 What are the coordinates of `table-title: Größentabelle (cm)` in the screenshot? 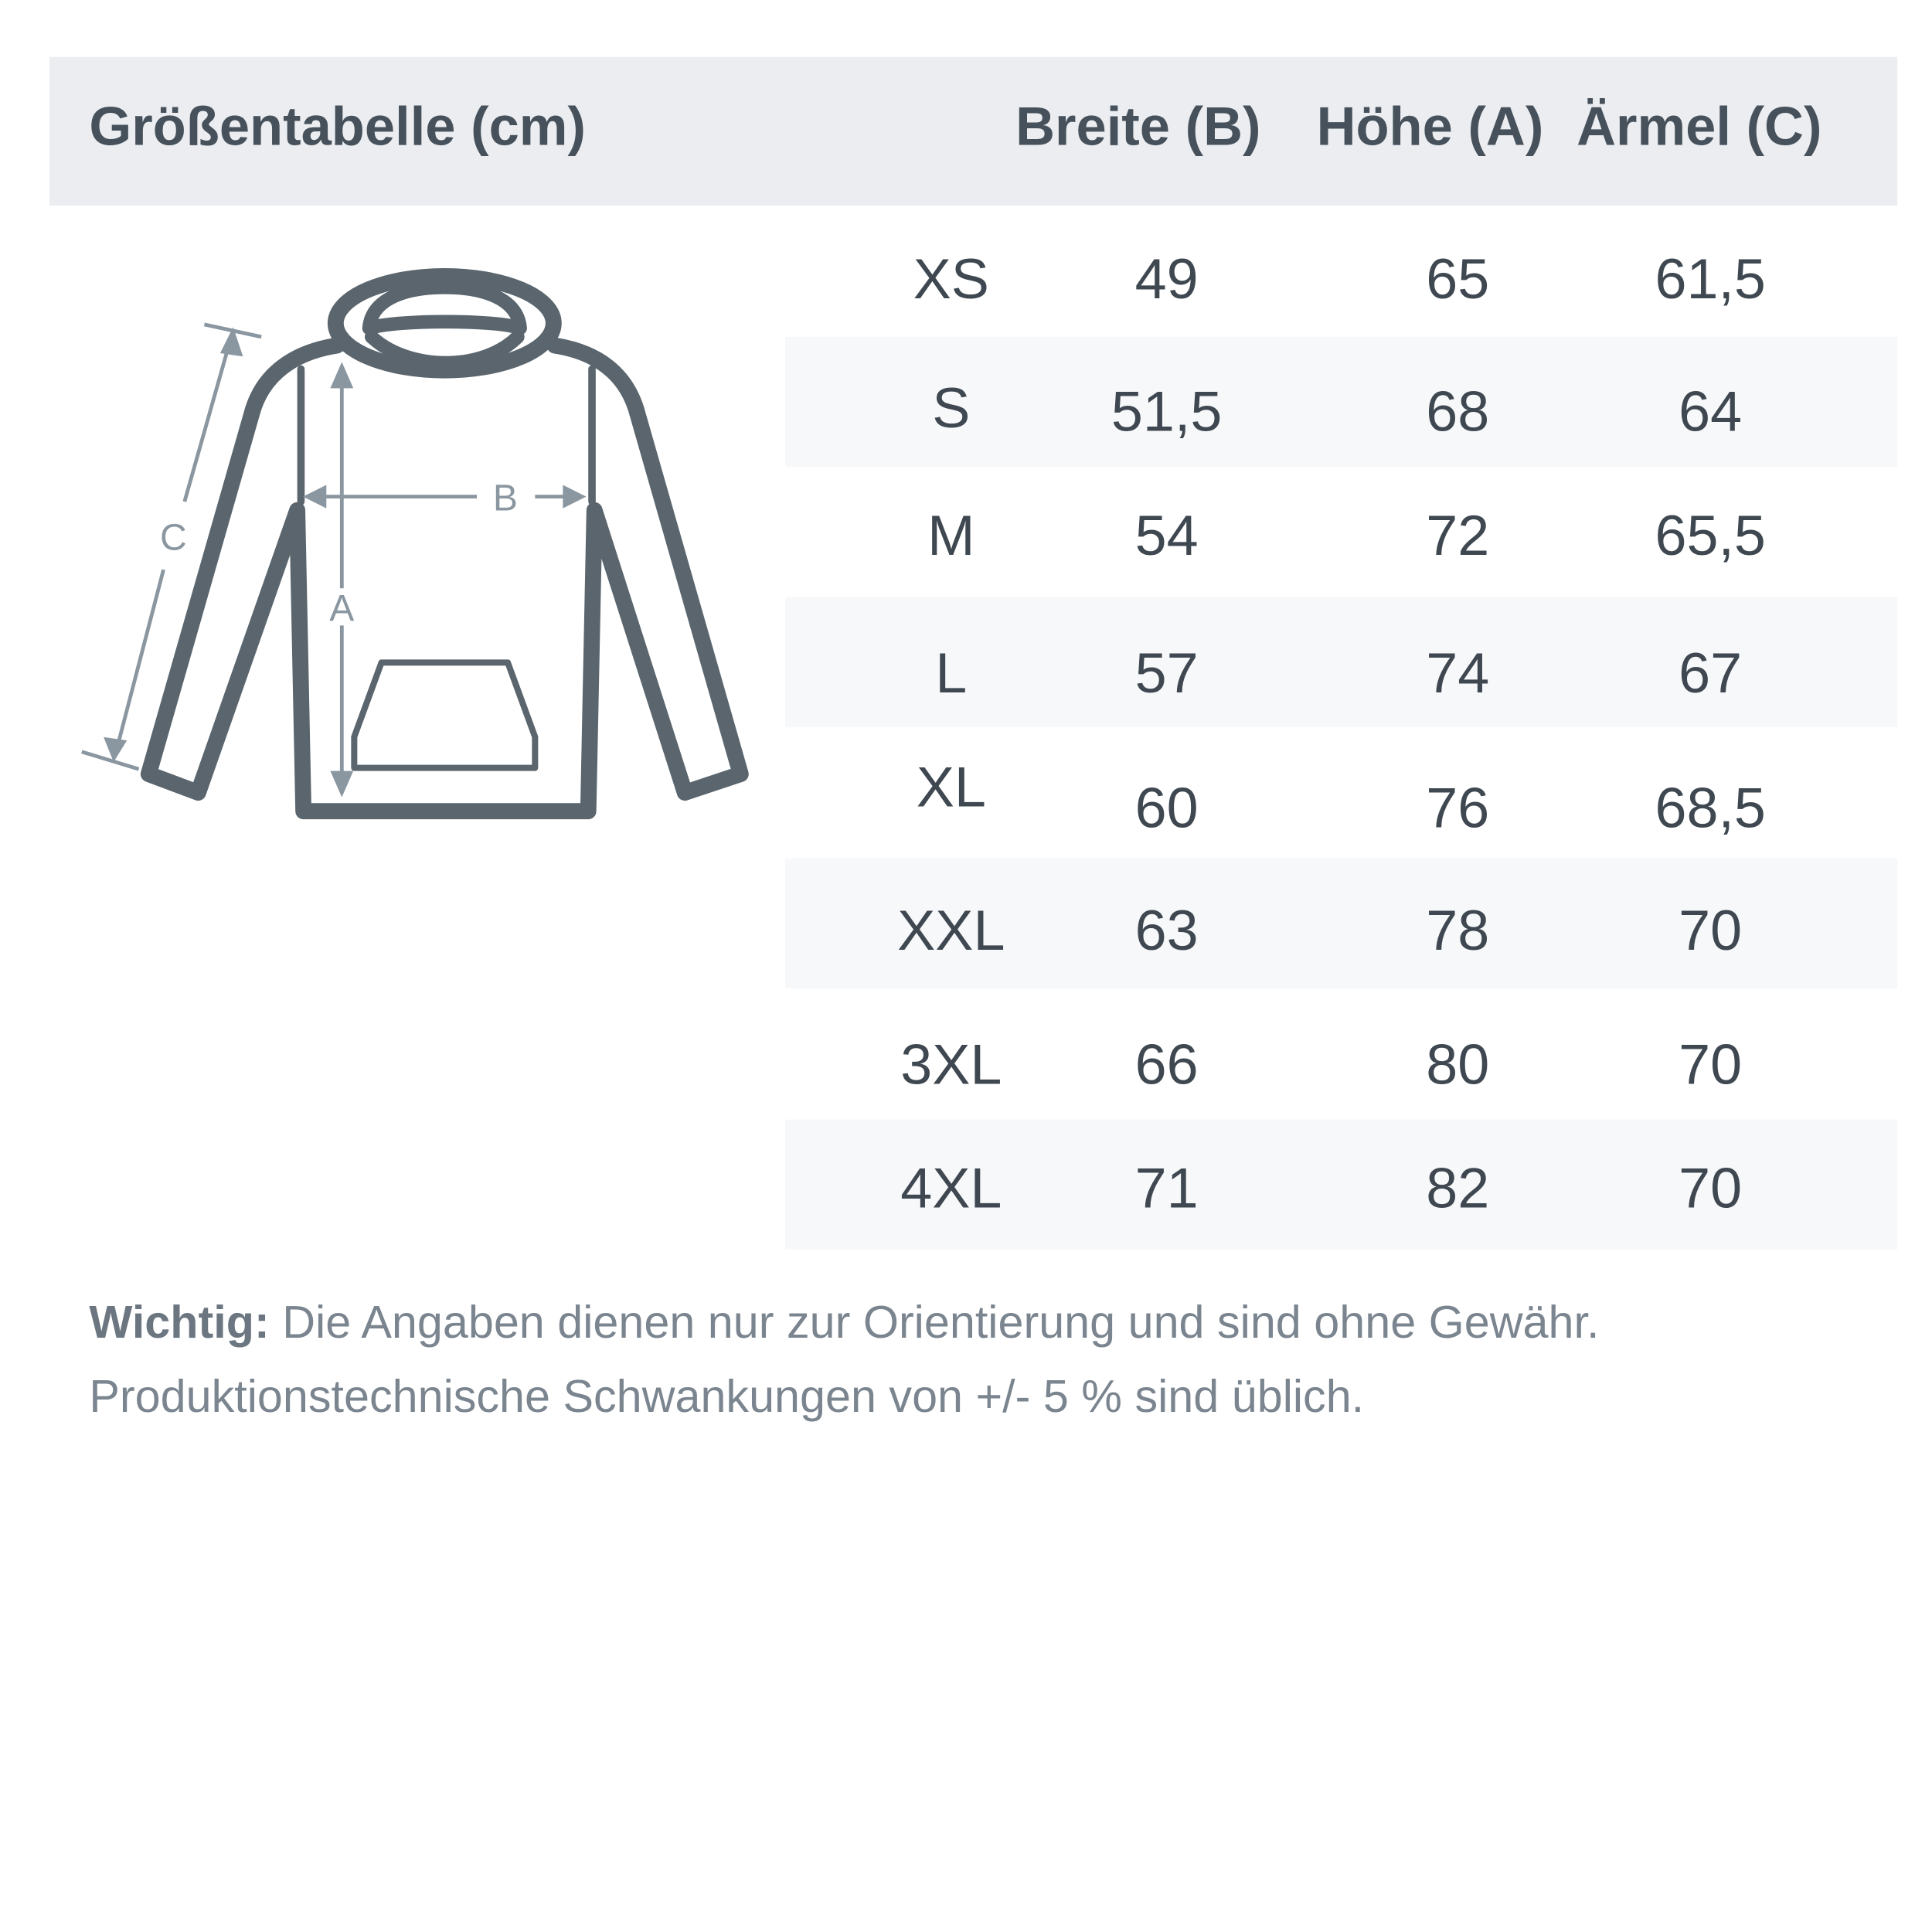 It's located at (337, 128).